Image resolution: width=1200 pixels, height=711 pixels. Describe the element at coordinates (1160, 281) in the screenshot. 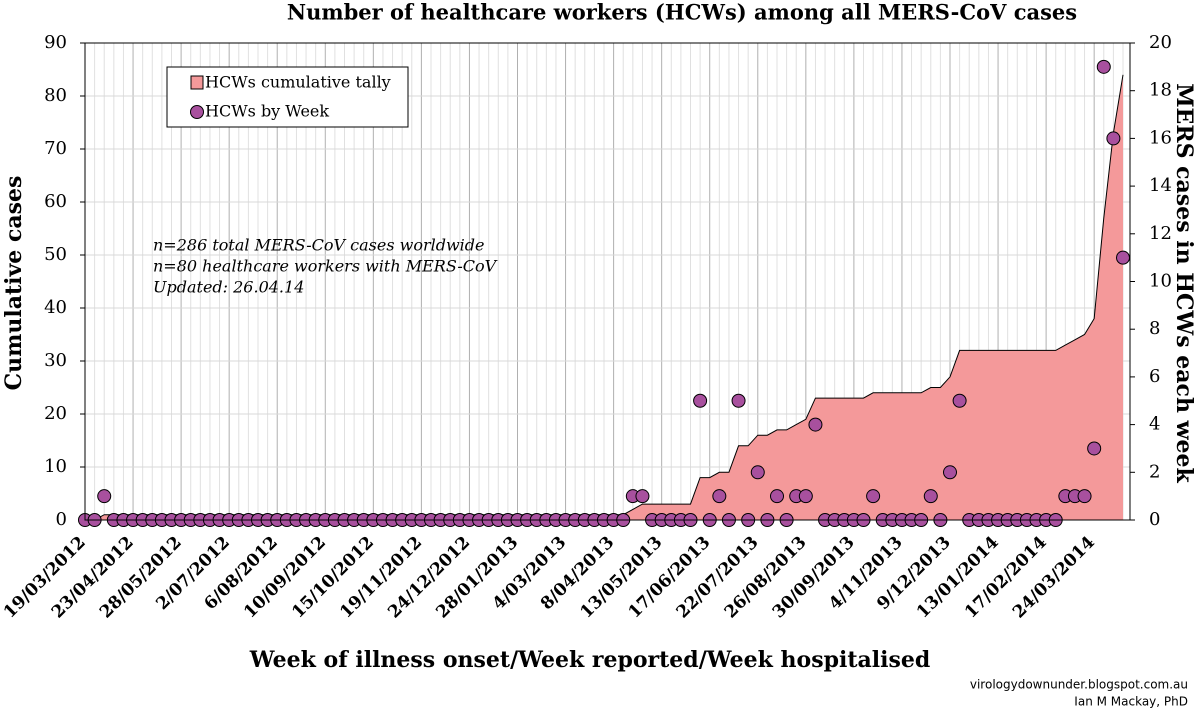

I see `y2-tick-label: 10` at that location.